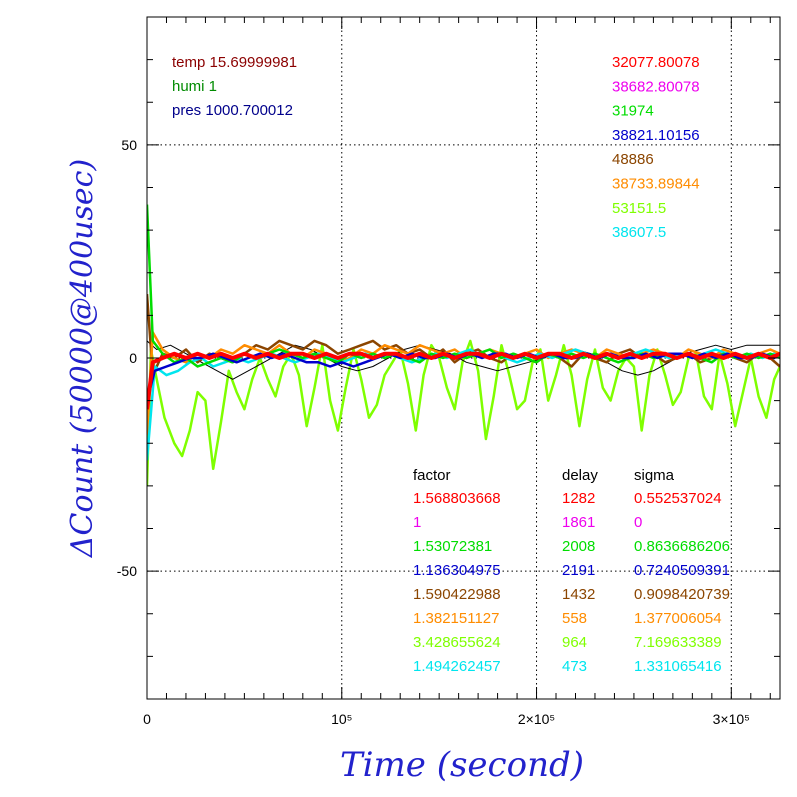 The width and height of the screenshot is (797, 797). Describe the element at coordinates (574, 642) in the screenshot. I see `table-cell-delay: 964` at that location.